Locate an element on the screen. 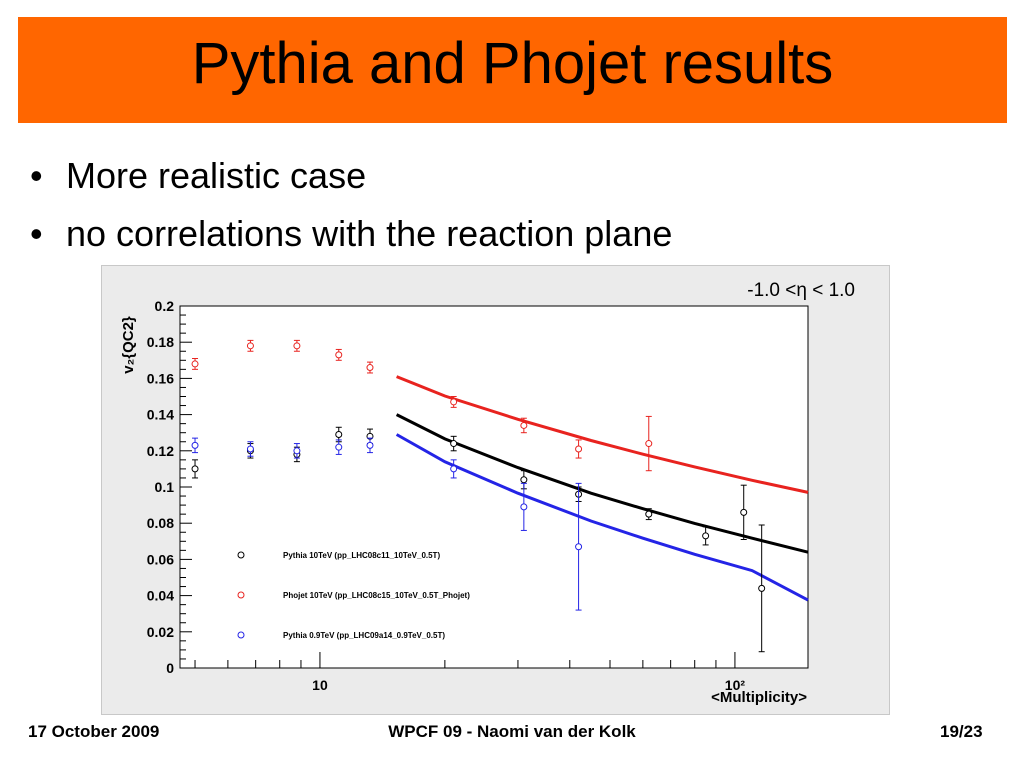  y-tick-label: 0.16 is located at coordinates (160, 378).